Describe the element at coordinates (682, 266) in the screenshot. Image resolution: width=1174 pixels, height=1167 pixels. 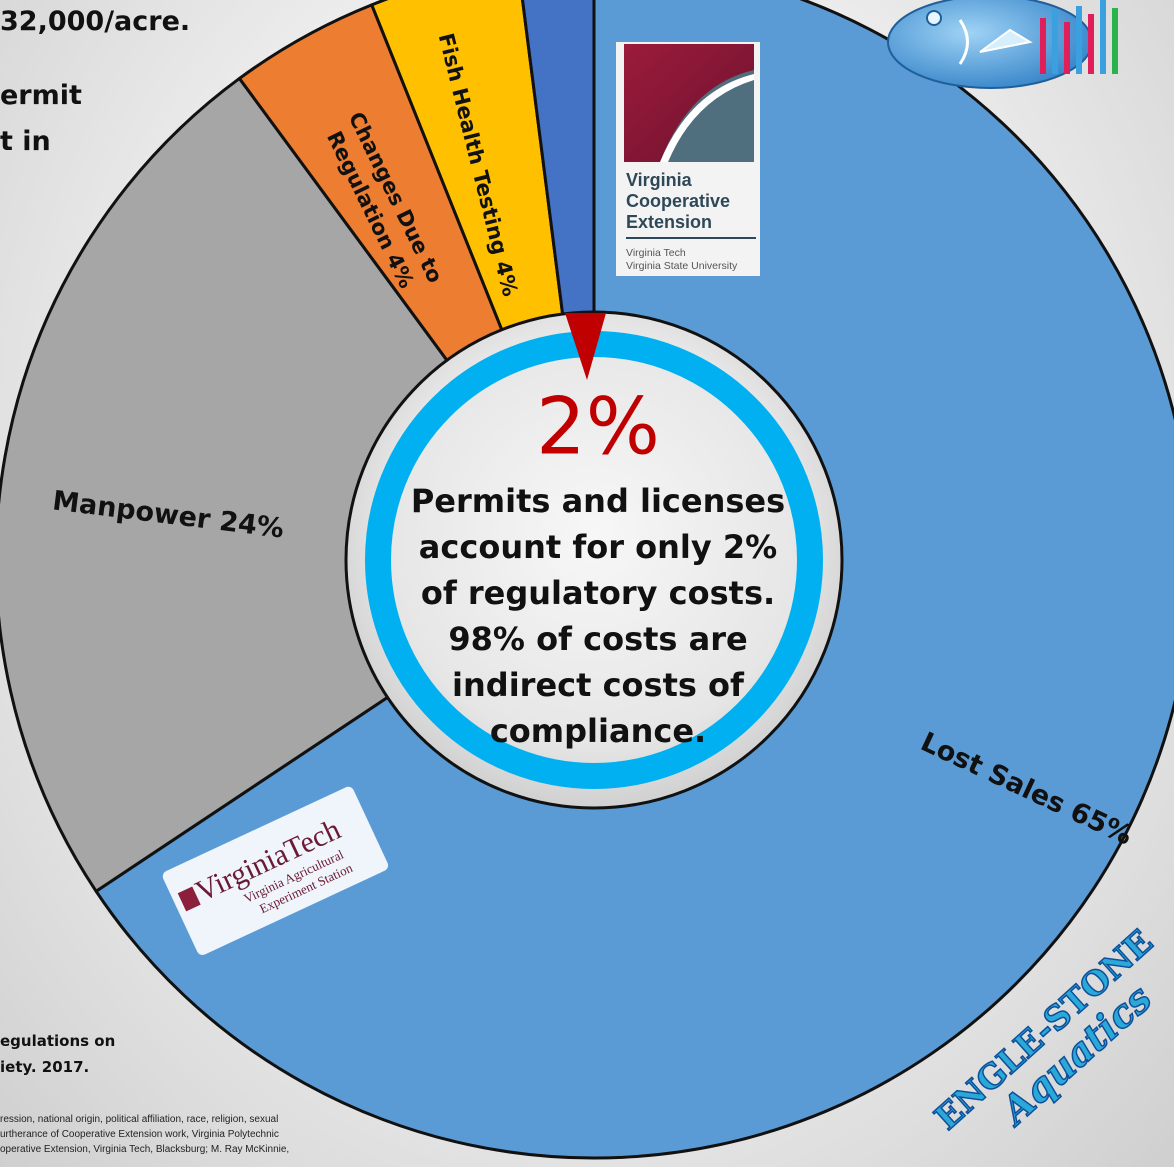
I see `svg-text: Virginia State University` at that location.